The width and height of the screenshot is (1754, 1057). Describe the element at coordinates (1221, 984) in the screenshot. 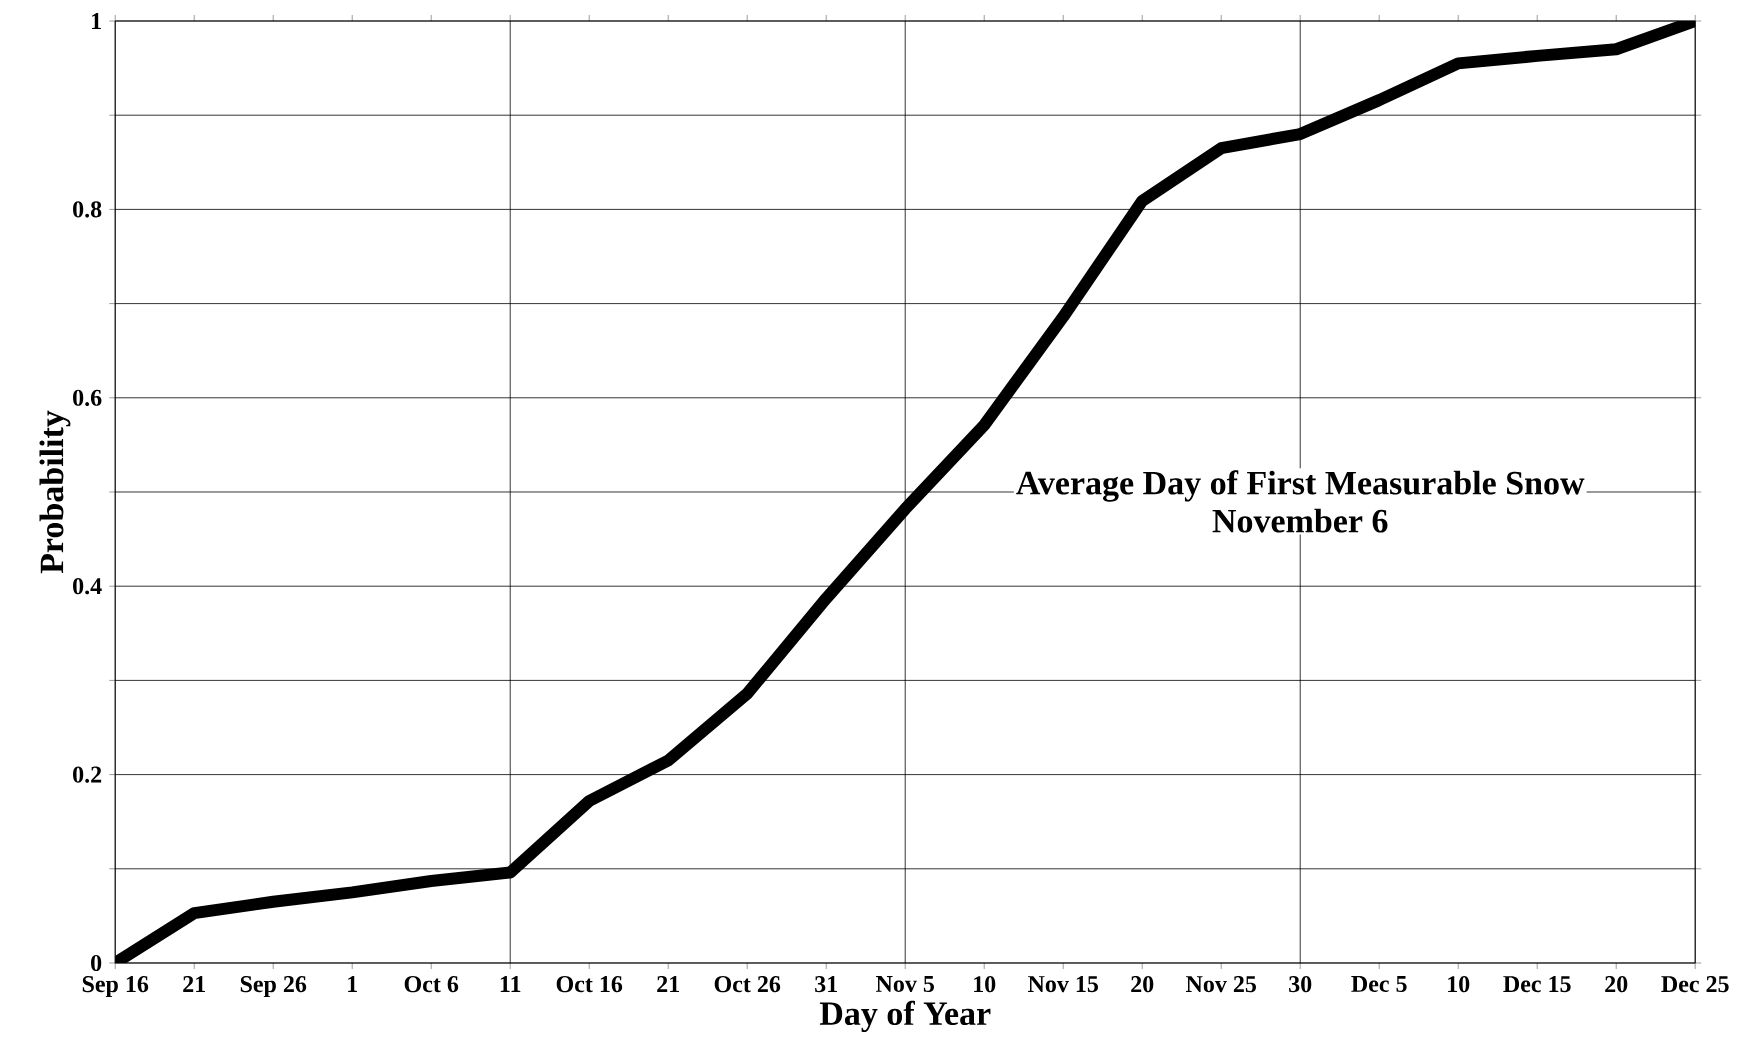

I see `x-tick-label: Nov 25` at that location.